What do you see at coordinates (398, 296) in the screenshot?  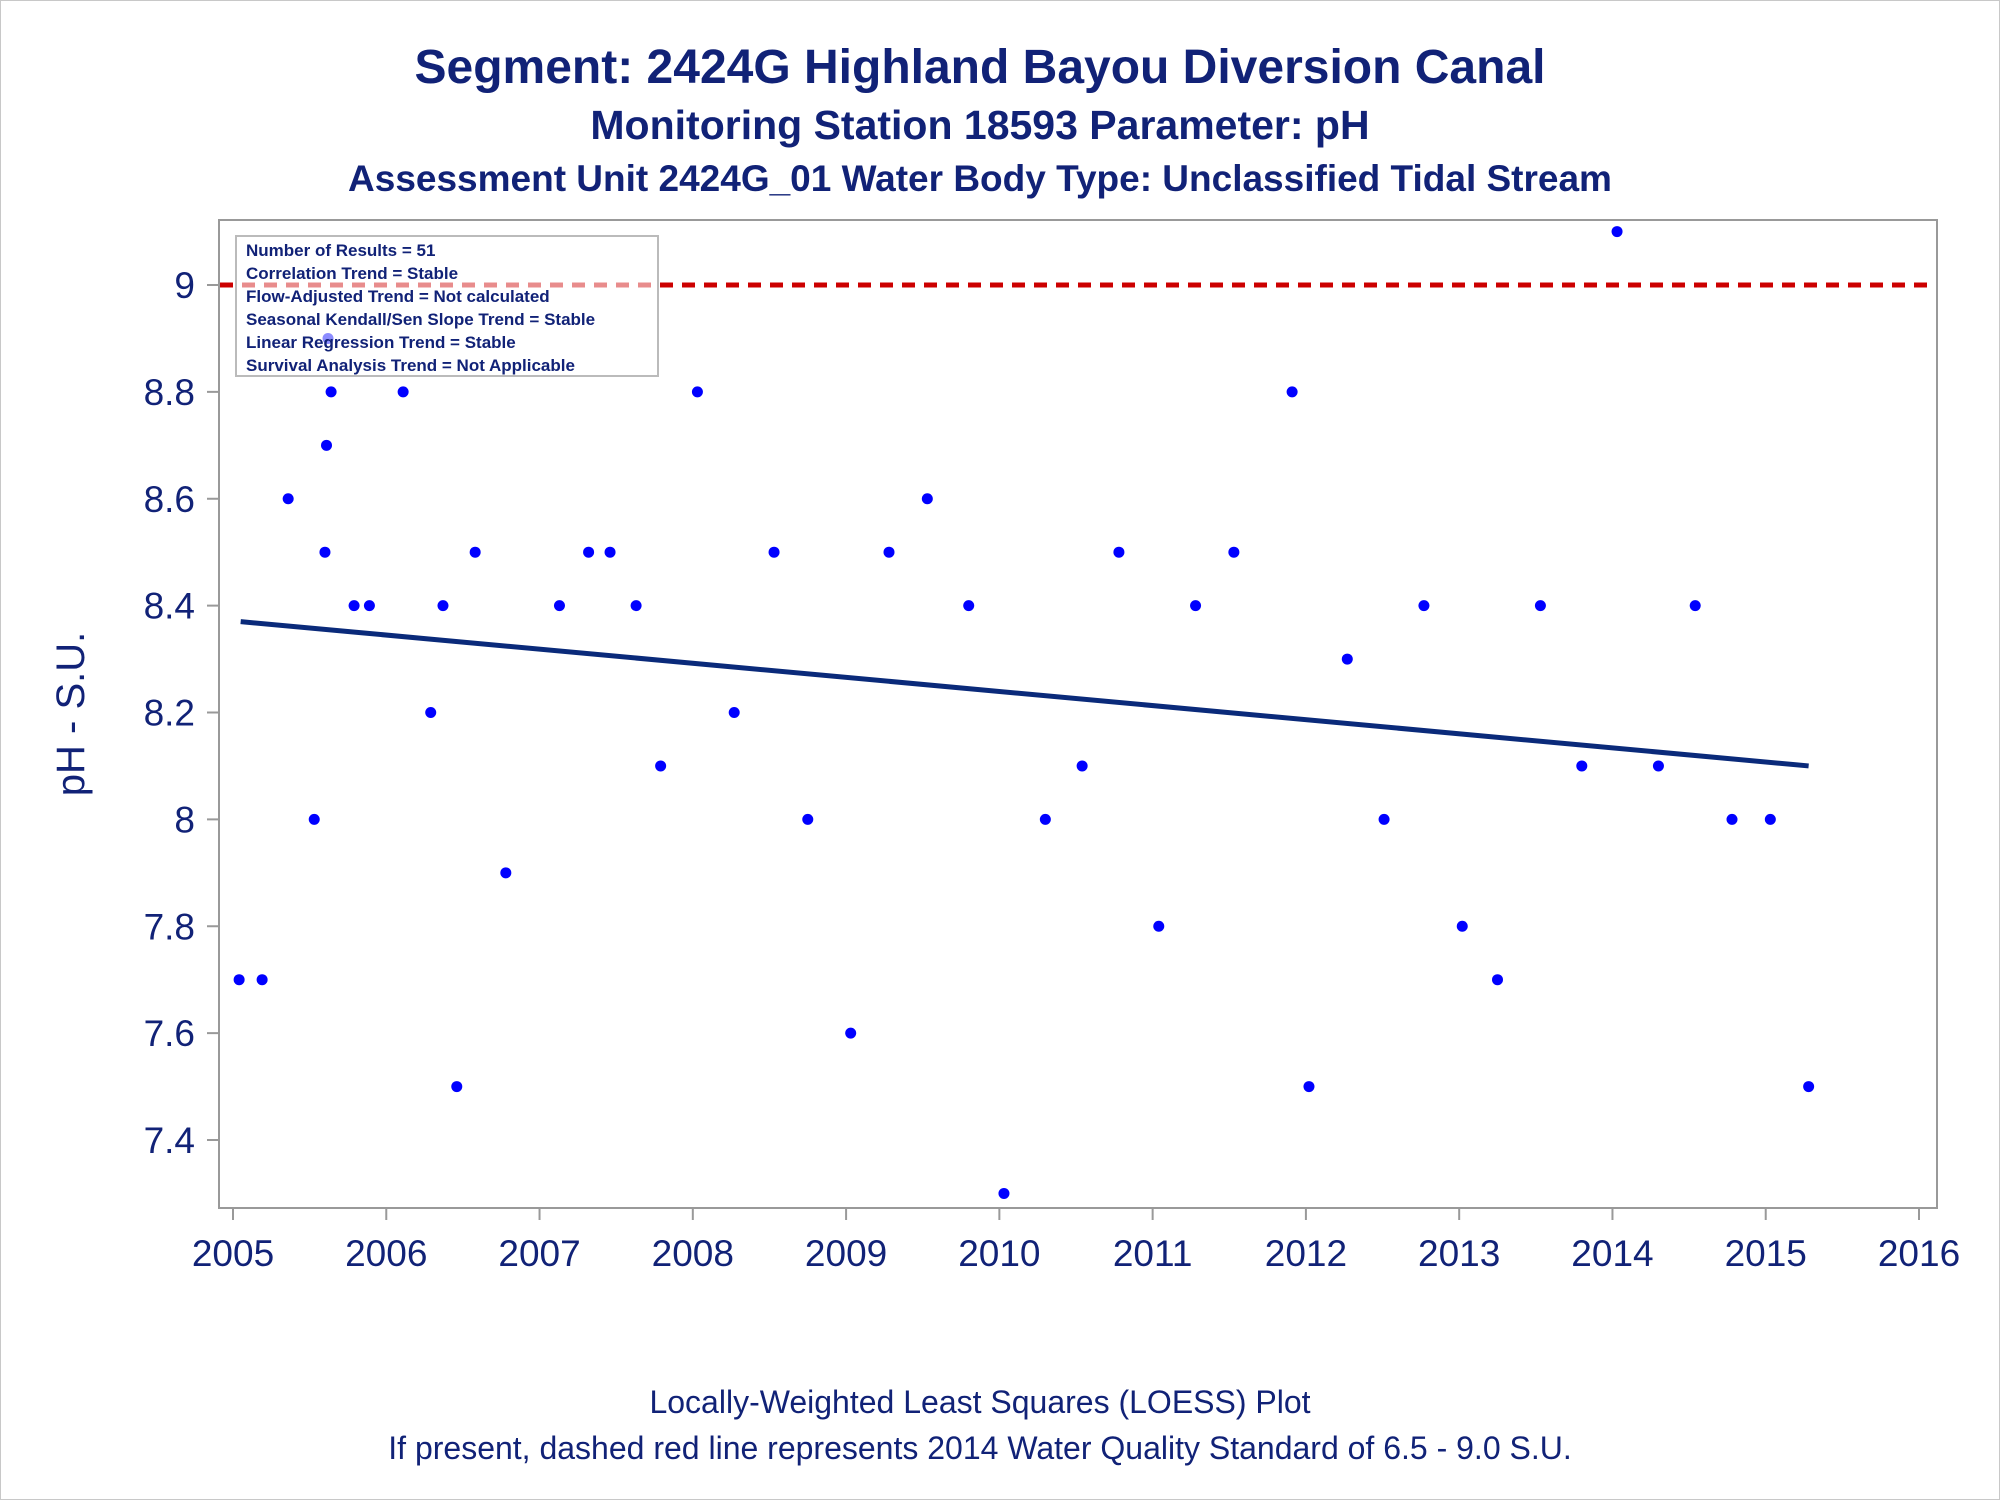 I see `stats-flow-adjusted-trend: Flow-Adjusted Trend = Not calculated` at bounding box center [398, 296].